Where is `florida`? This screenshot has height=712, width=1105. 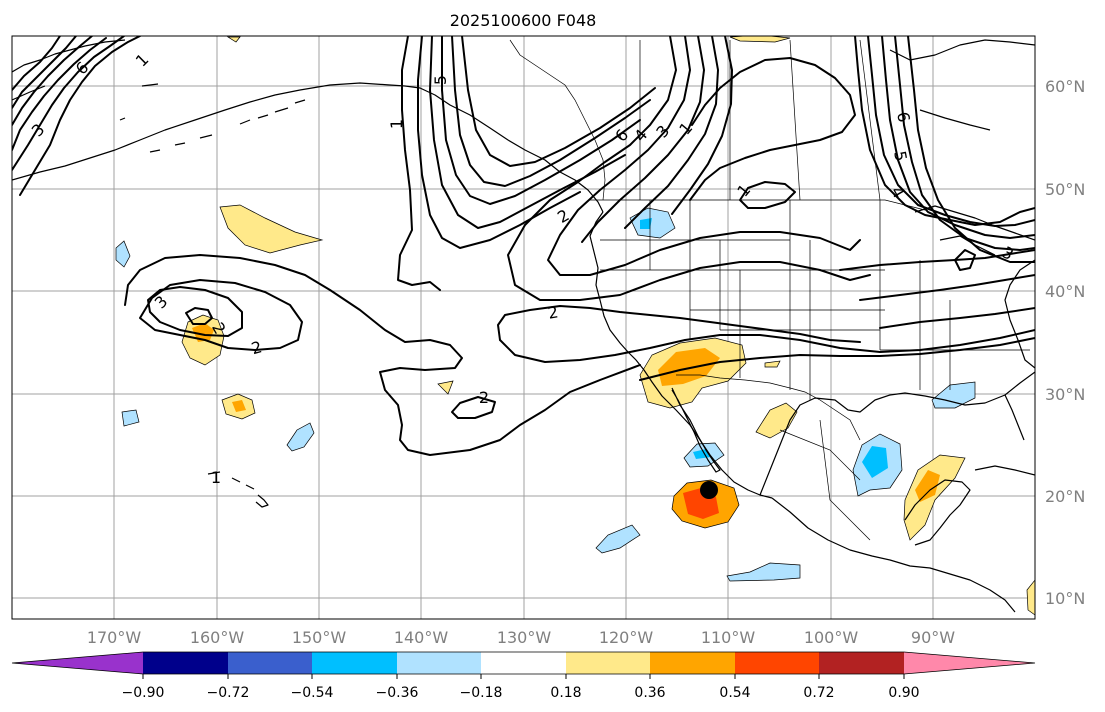
florida is located at coordinates (1014, 417).